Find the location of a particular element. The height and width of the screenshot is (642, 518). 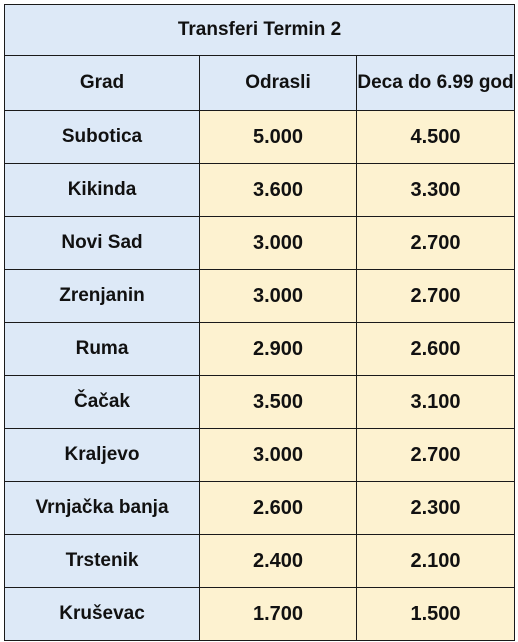

children-price-cell: 2.600 is located at coordinates (435, 349).